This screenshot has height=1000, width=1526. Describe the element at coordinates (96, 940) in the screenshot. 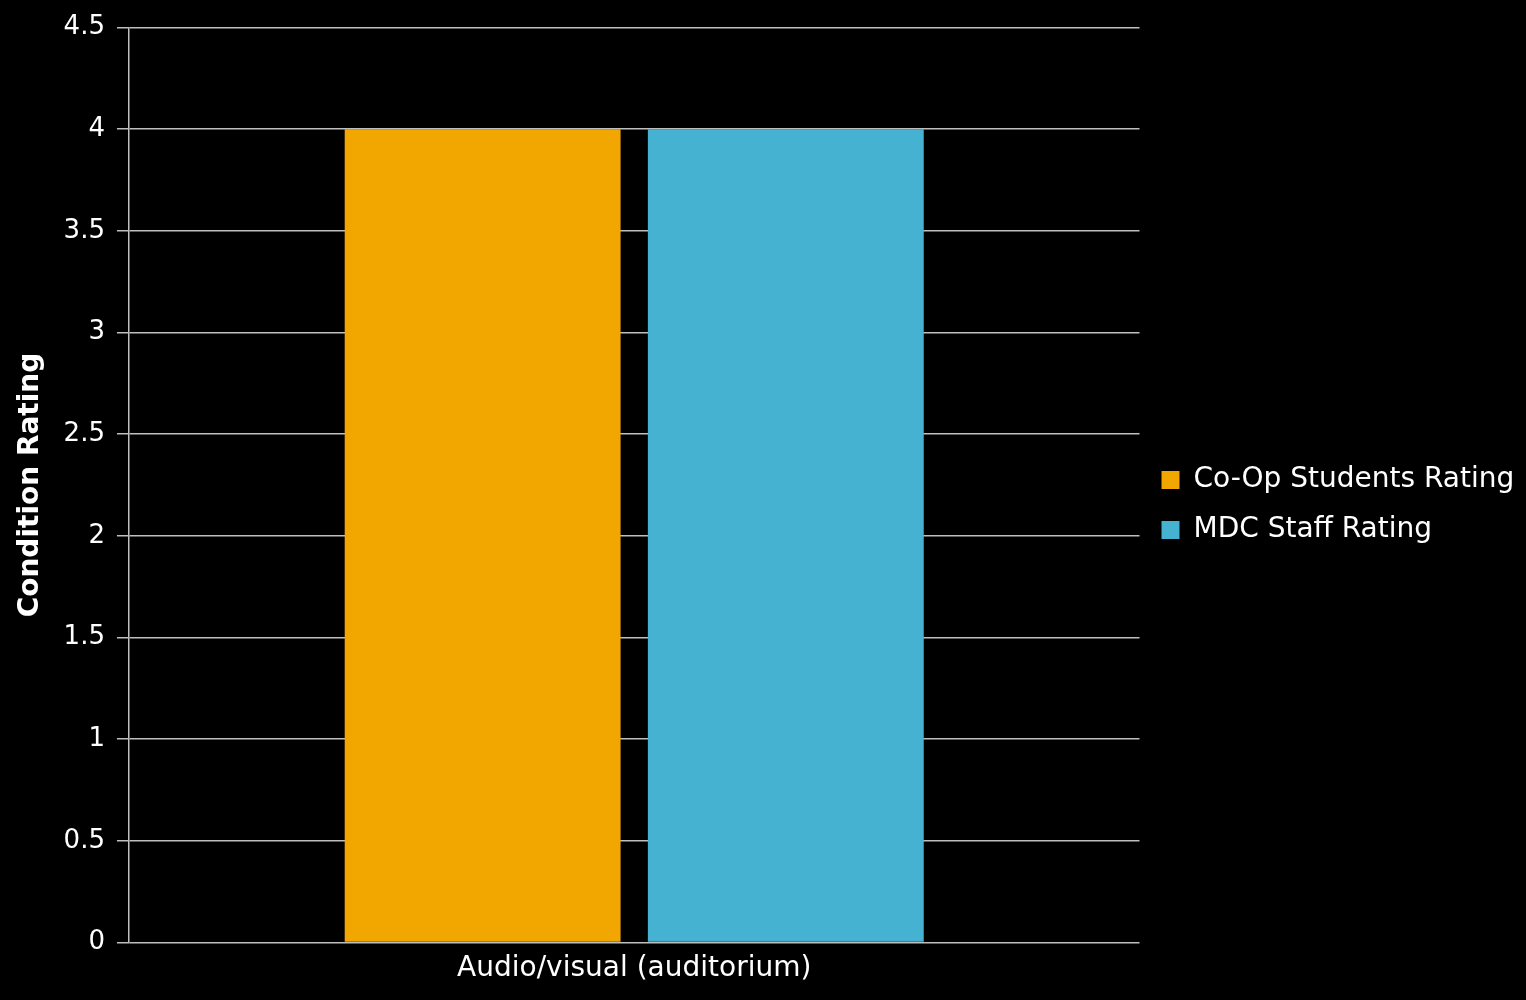

I see `y-tick-label: 0` at that location.